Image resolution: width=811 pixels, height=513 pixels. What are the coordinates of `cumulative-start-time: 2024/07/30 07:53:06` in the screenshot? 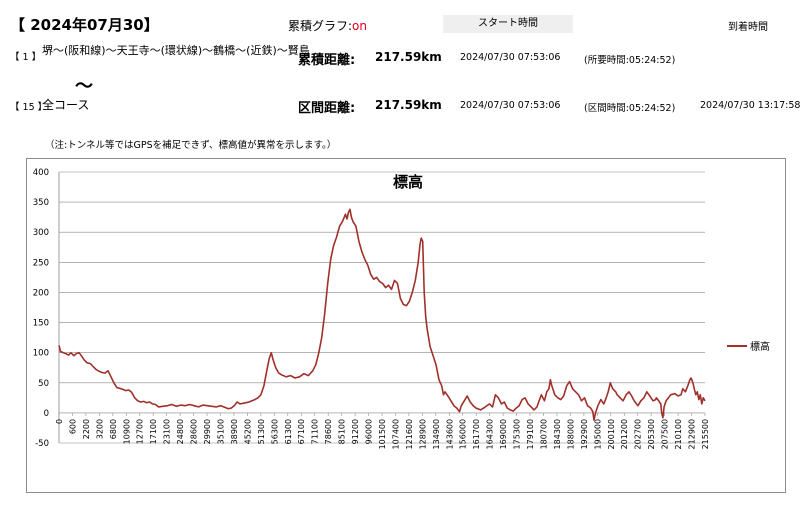 It's located at (510, 57).